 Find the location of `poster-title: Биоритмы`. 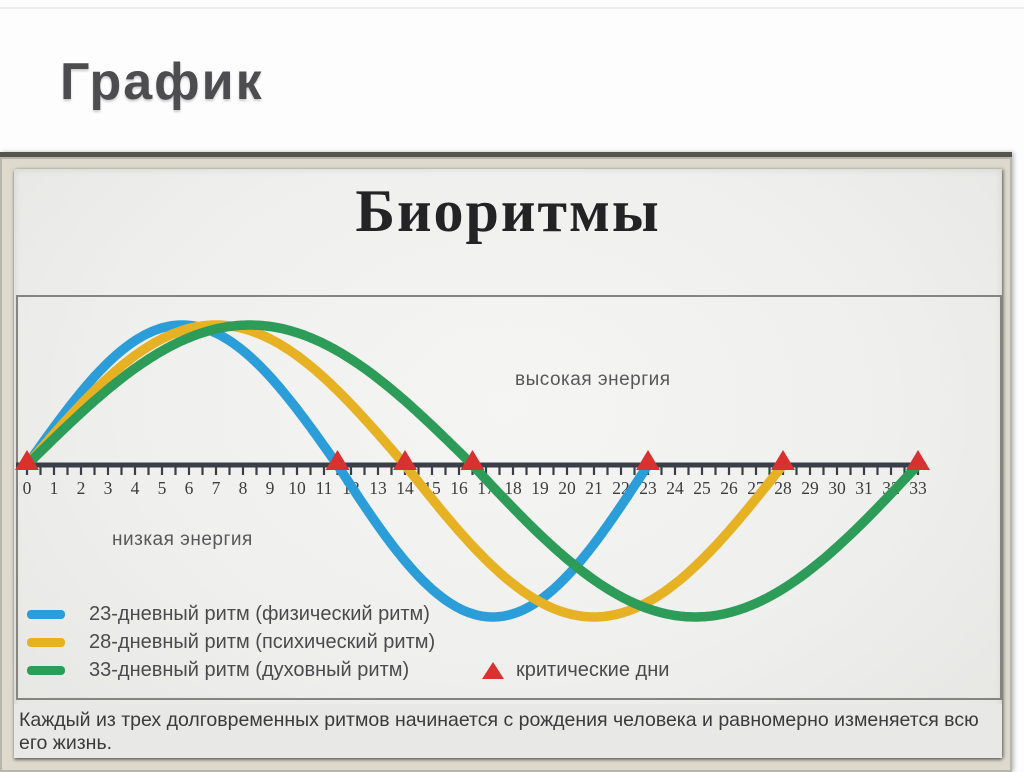

poster-title: Биоритмы is located at coordinates (508, 211).